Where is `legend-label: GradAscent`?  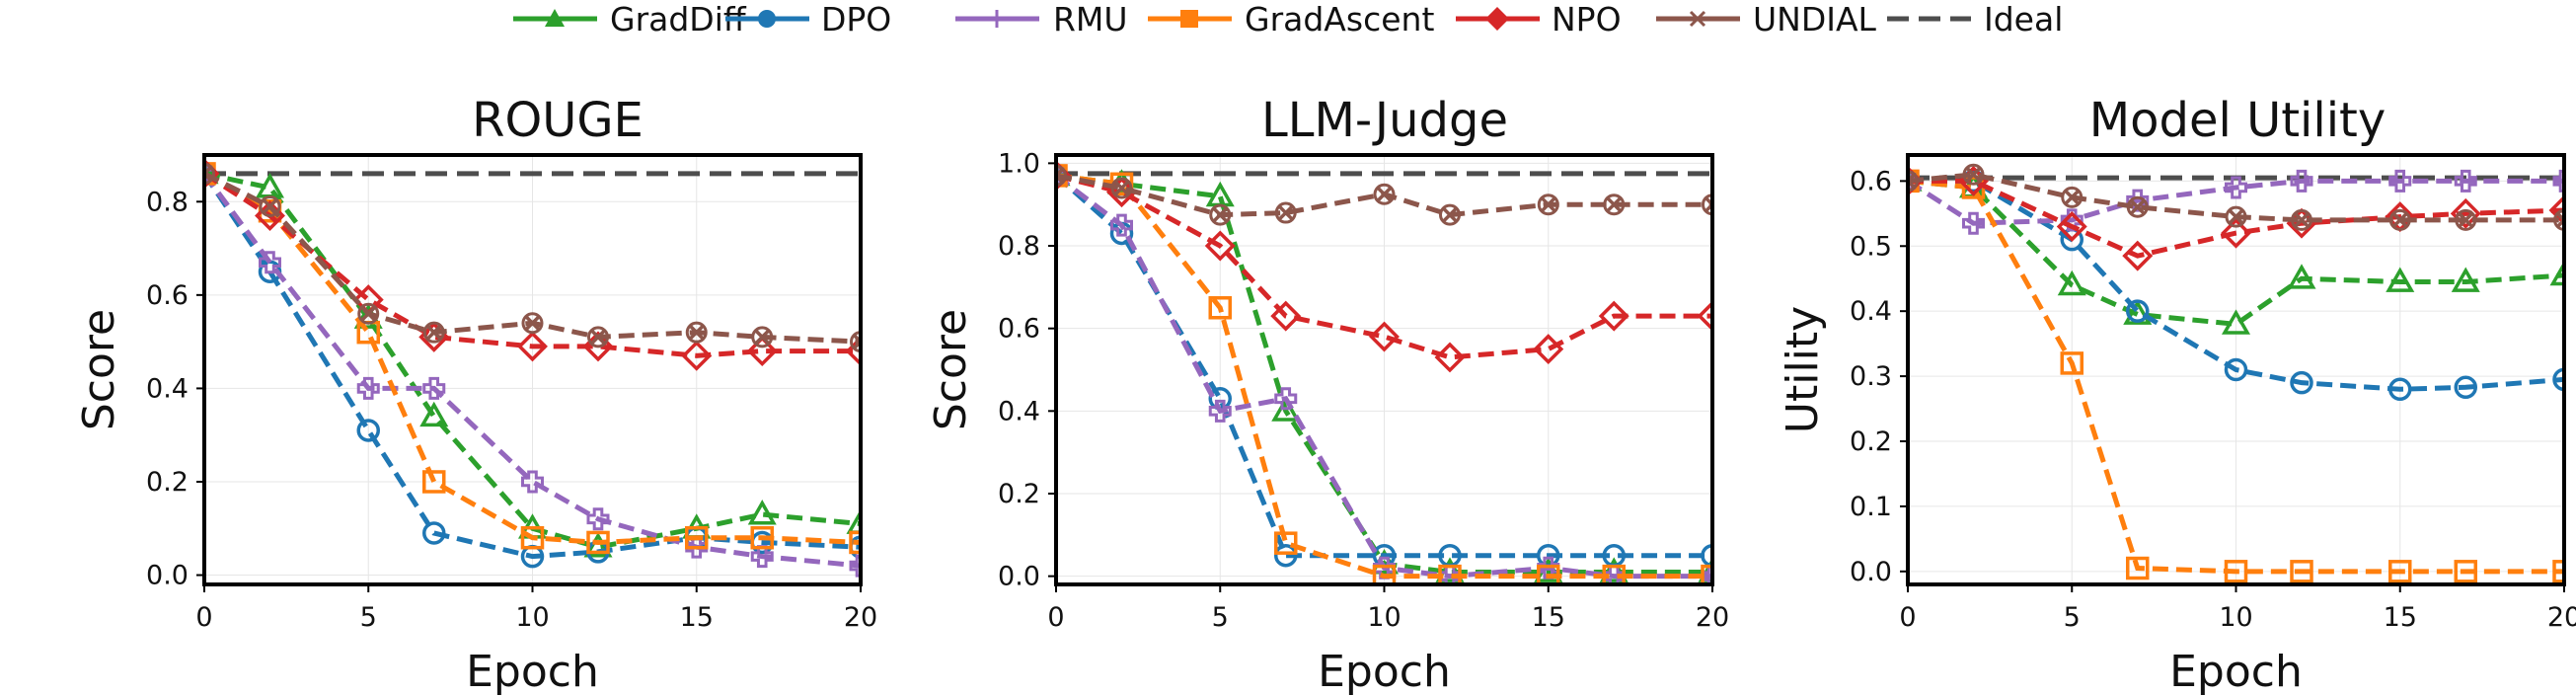 legend-label: GradAscent is located at coordinates (1339, 19).